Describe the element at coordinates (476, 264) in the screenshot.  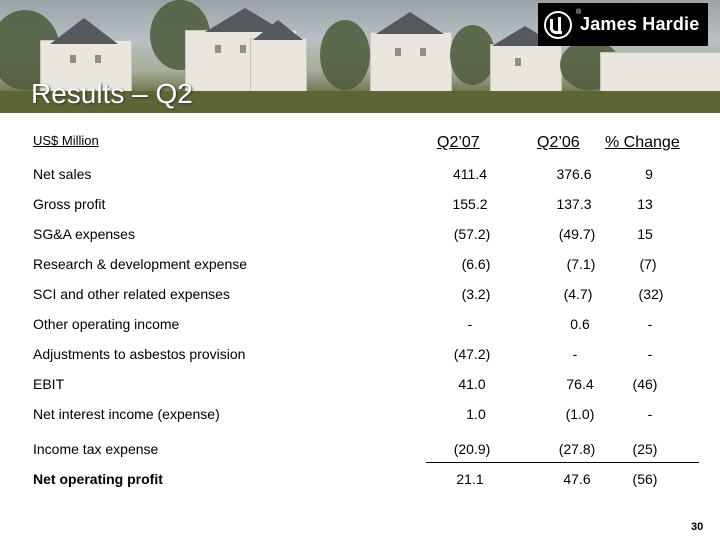
I see `cell-q2-07: (6.6)` at that location.